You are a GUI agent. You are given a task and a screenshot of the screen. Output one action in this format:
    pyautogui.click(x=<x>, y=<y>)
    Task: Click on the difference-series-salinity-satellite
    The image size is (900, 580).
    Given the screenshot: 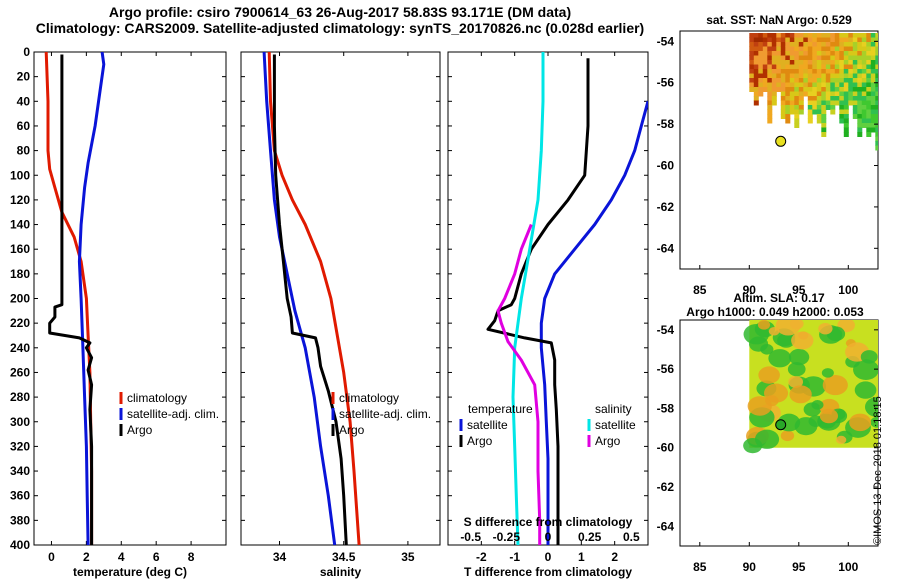 What is the action you would take?
    pyautogui.click(x=528, y=298)
    